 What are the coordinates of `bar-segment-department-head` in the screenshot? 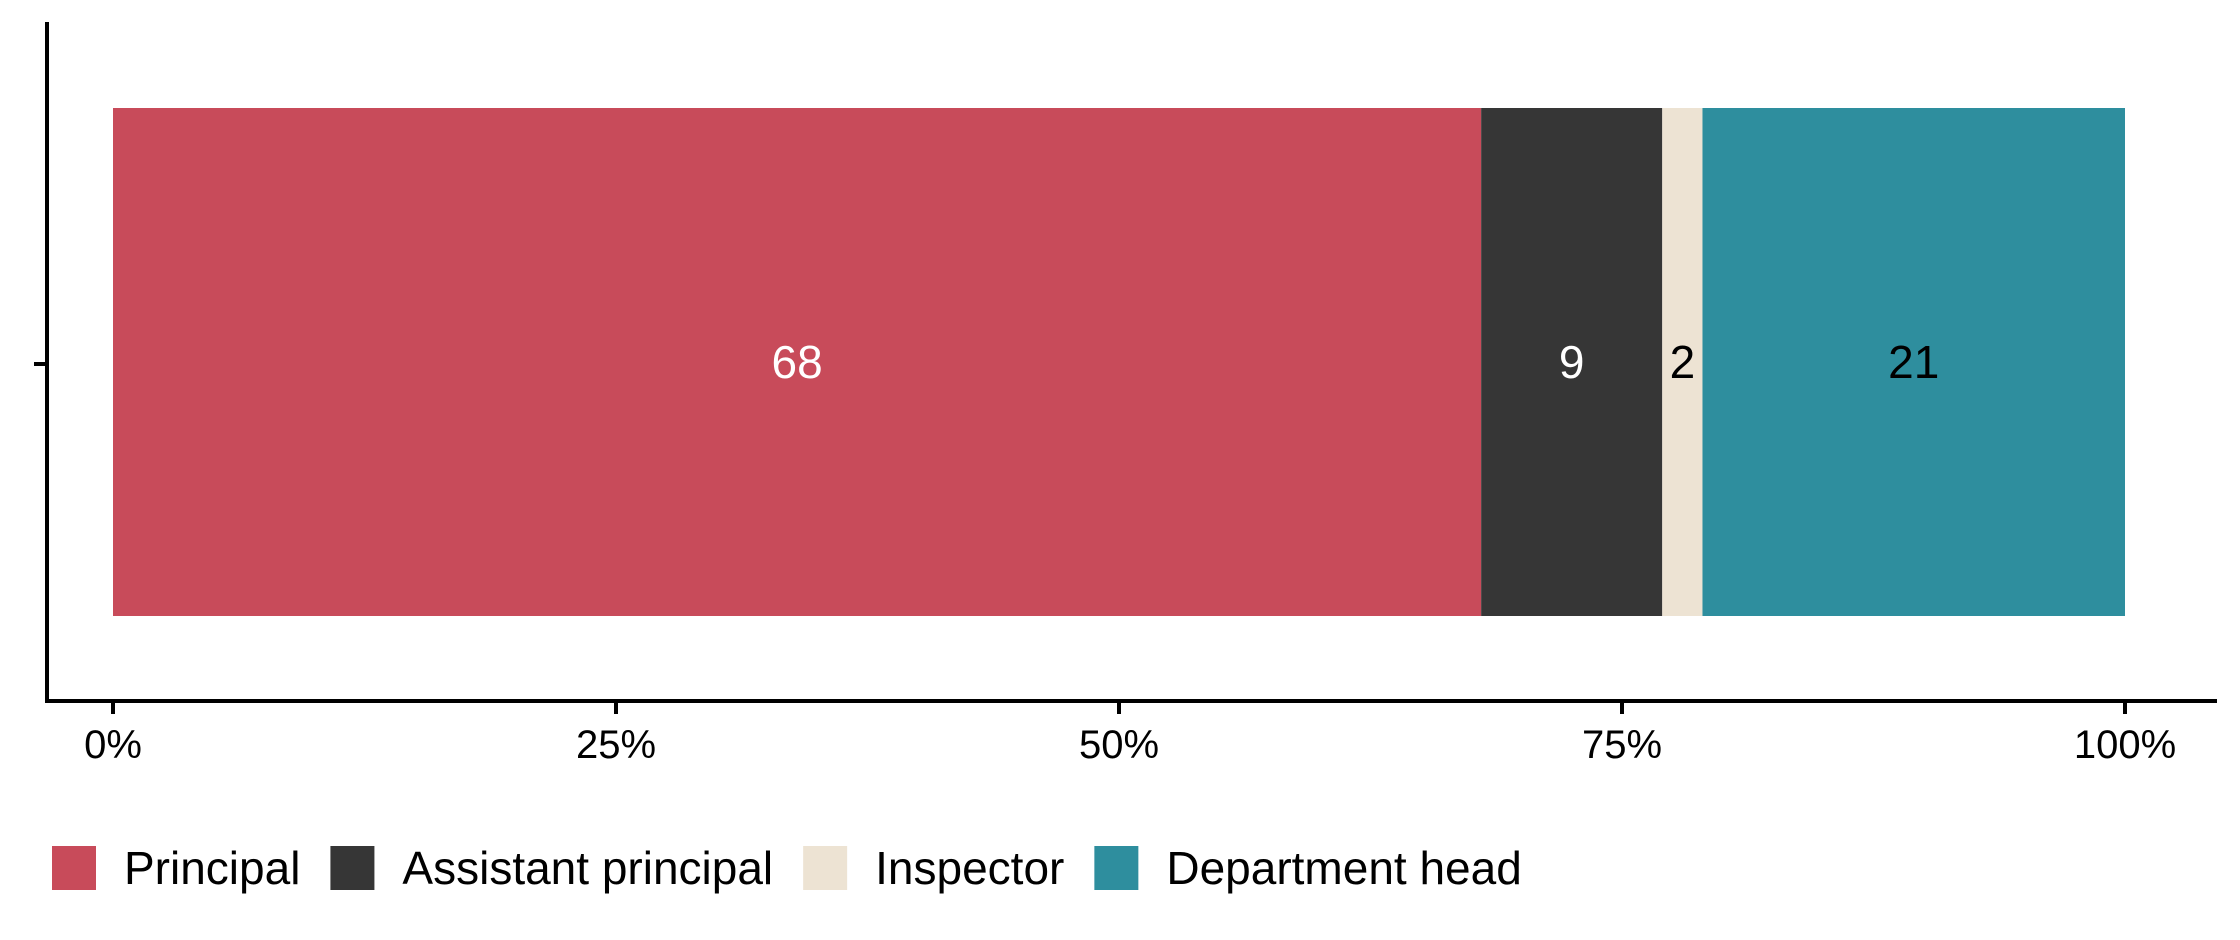 It's located at (1913, 362).